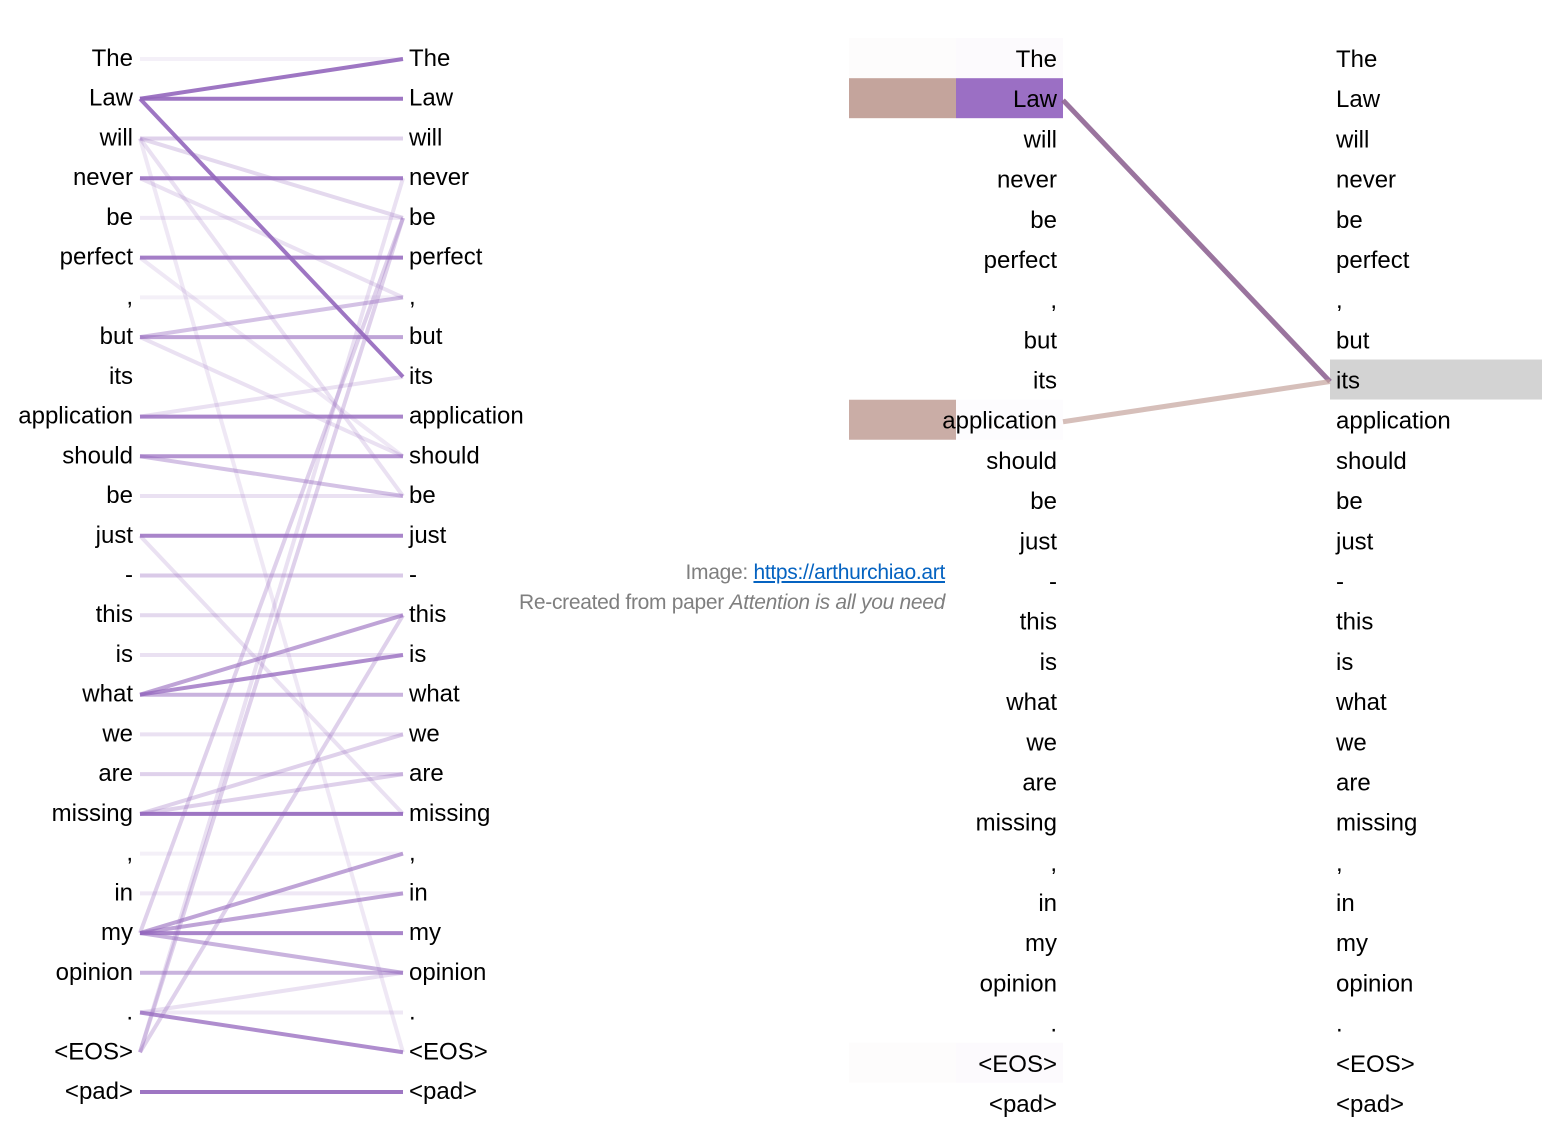 The height and width of the screenshot is (1126, 1542). Describe the element at coordinates (1040, 139) in the screenshot. I see `right-source-token: will` at that location.